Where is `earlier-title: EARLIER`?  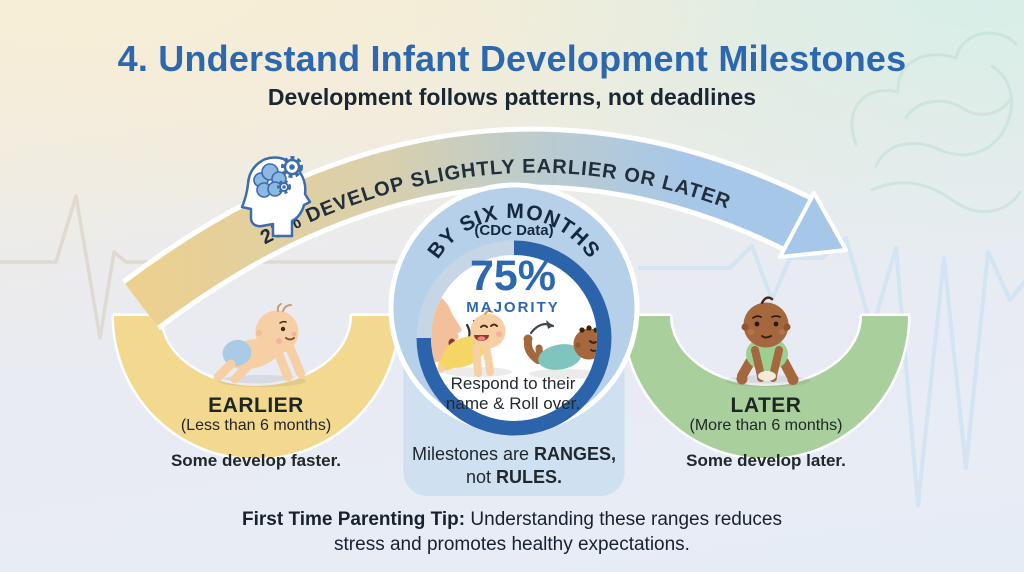
earlier-title: EARLIER is located at coordinates (256, 405).